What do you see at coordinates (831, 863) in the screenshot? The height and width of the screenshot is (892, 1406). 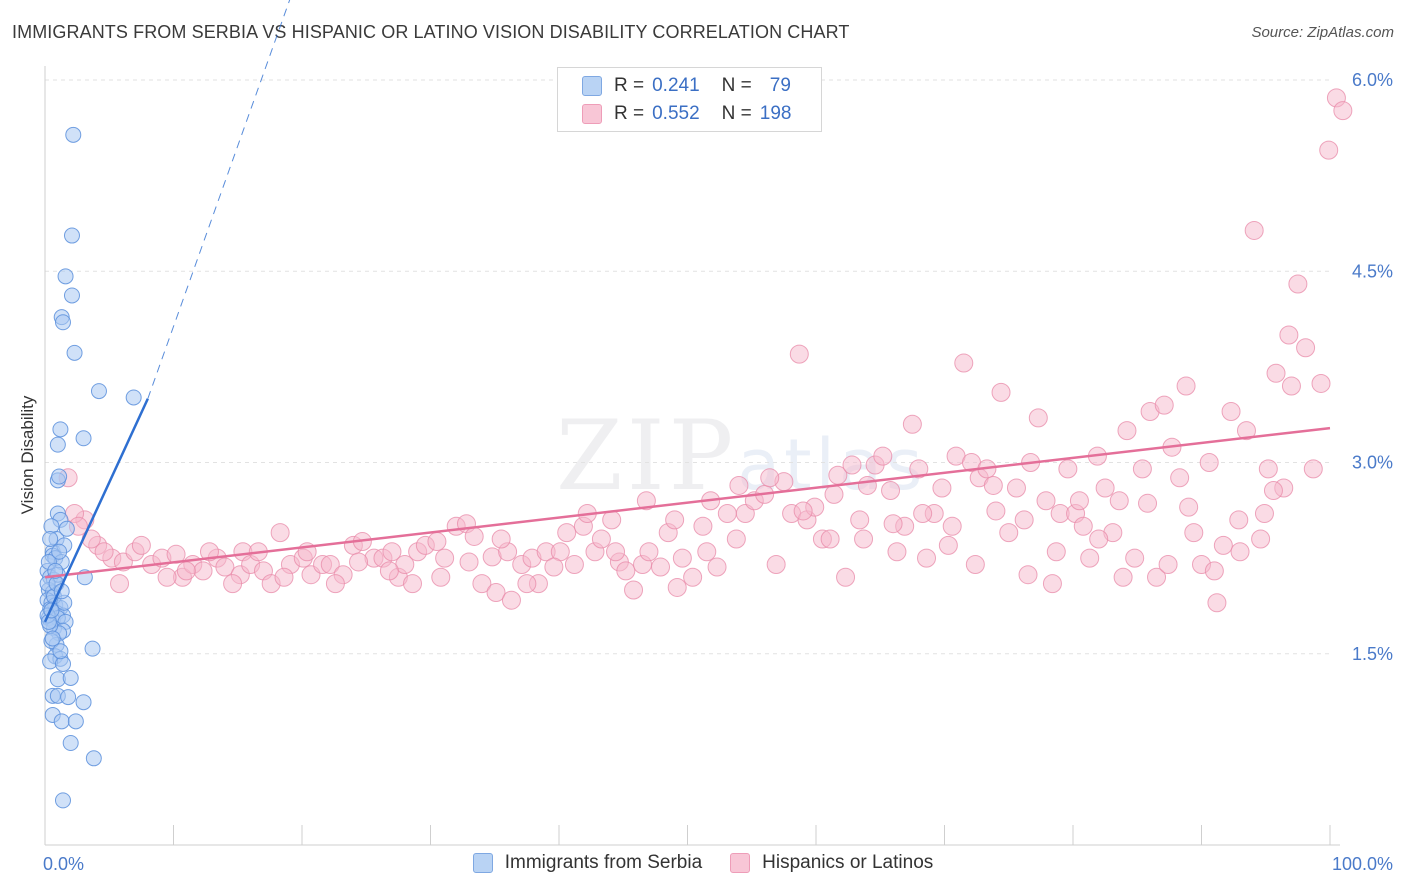 I see `legend-item-hispanic: Hispanics or Latinos` at bounding box center [831, 863].